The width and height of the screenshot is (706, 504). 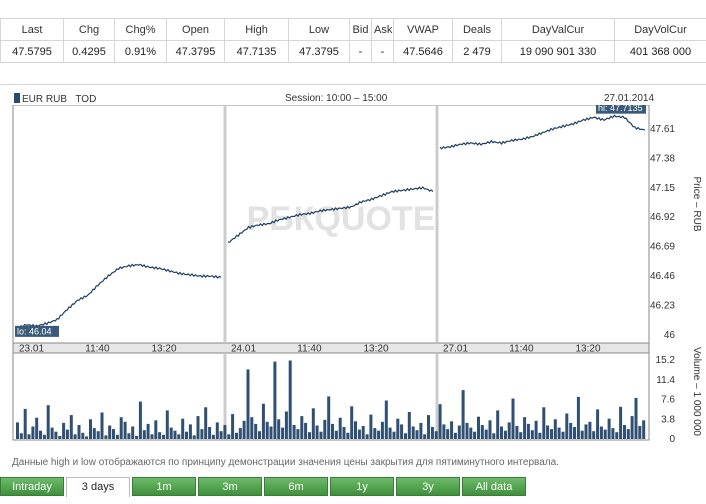 What do you see at coordinates (662, 217) in the screenshot?
I see `price-tick-label: 46.92` at bounding box center [662, 217].